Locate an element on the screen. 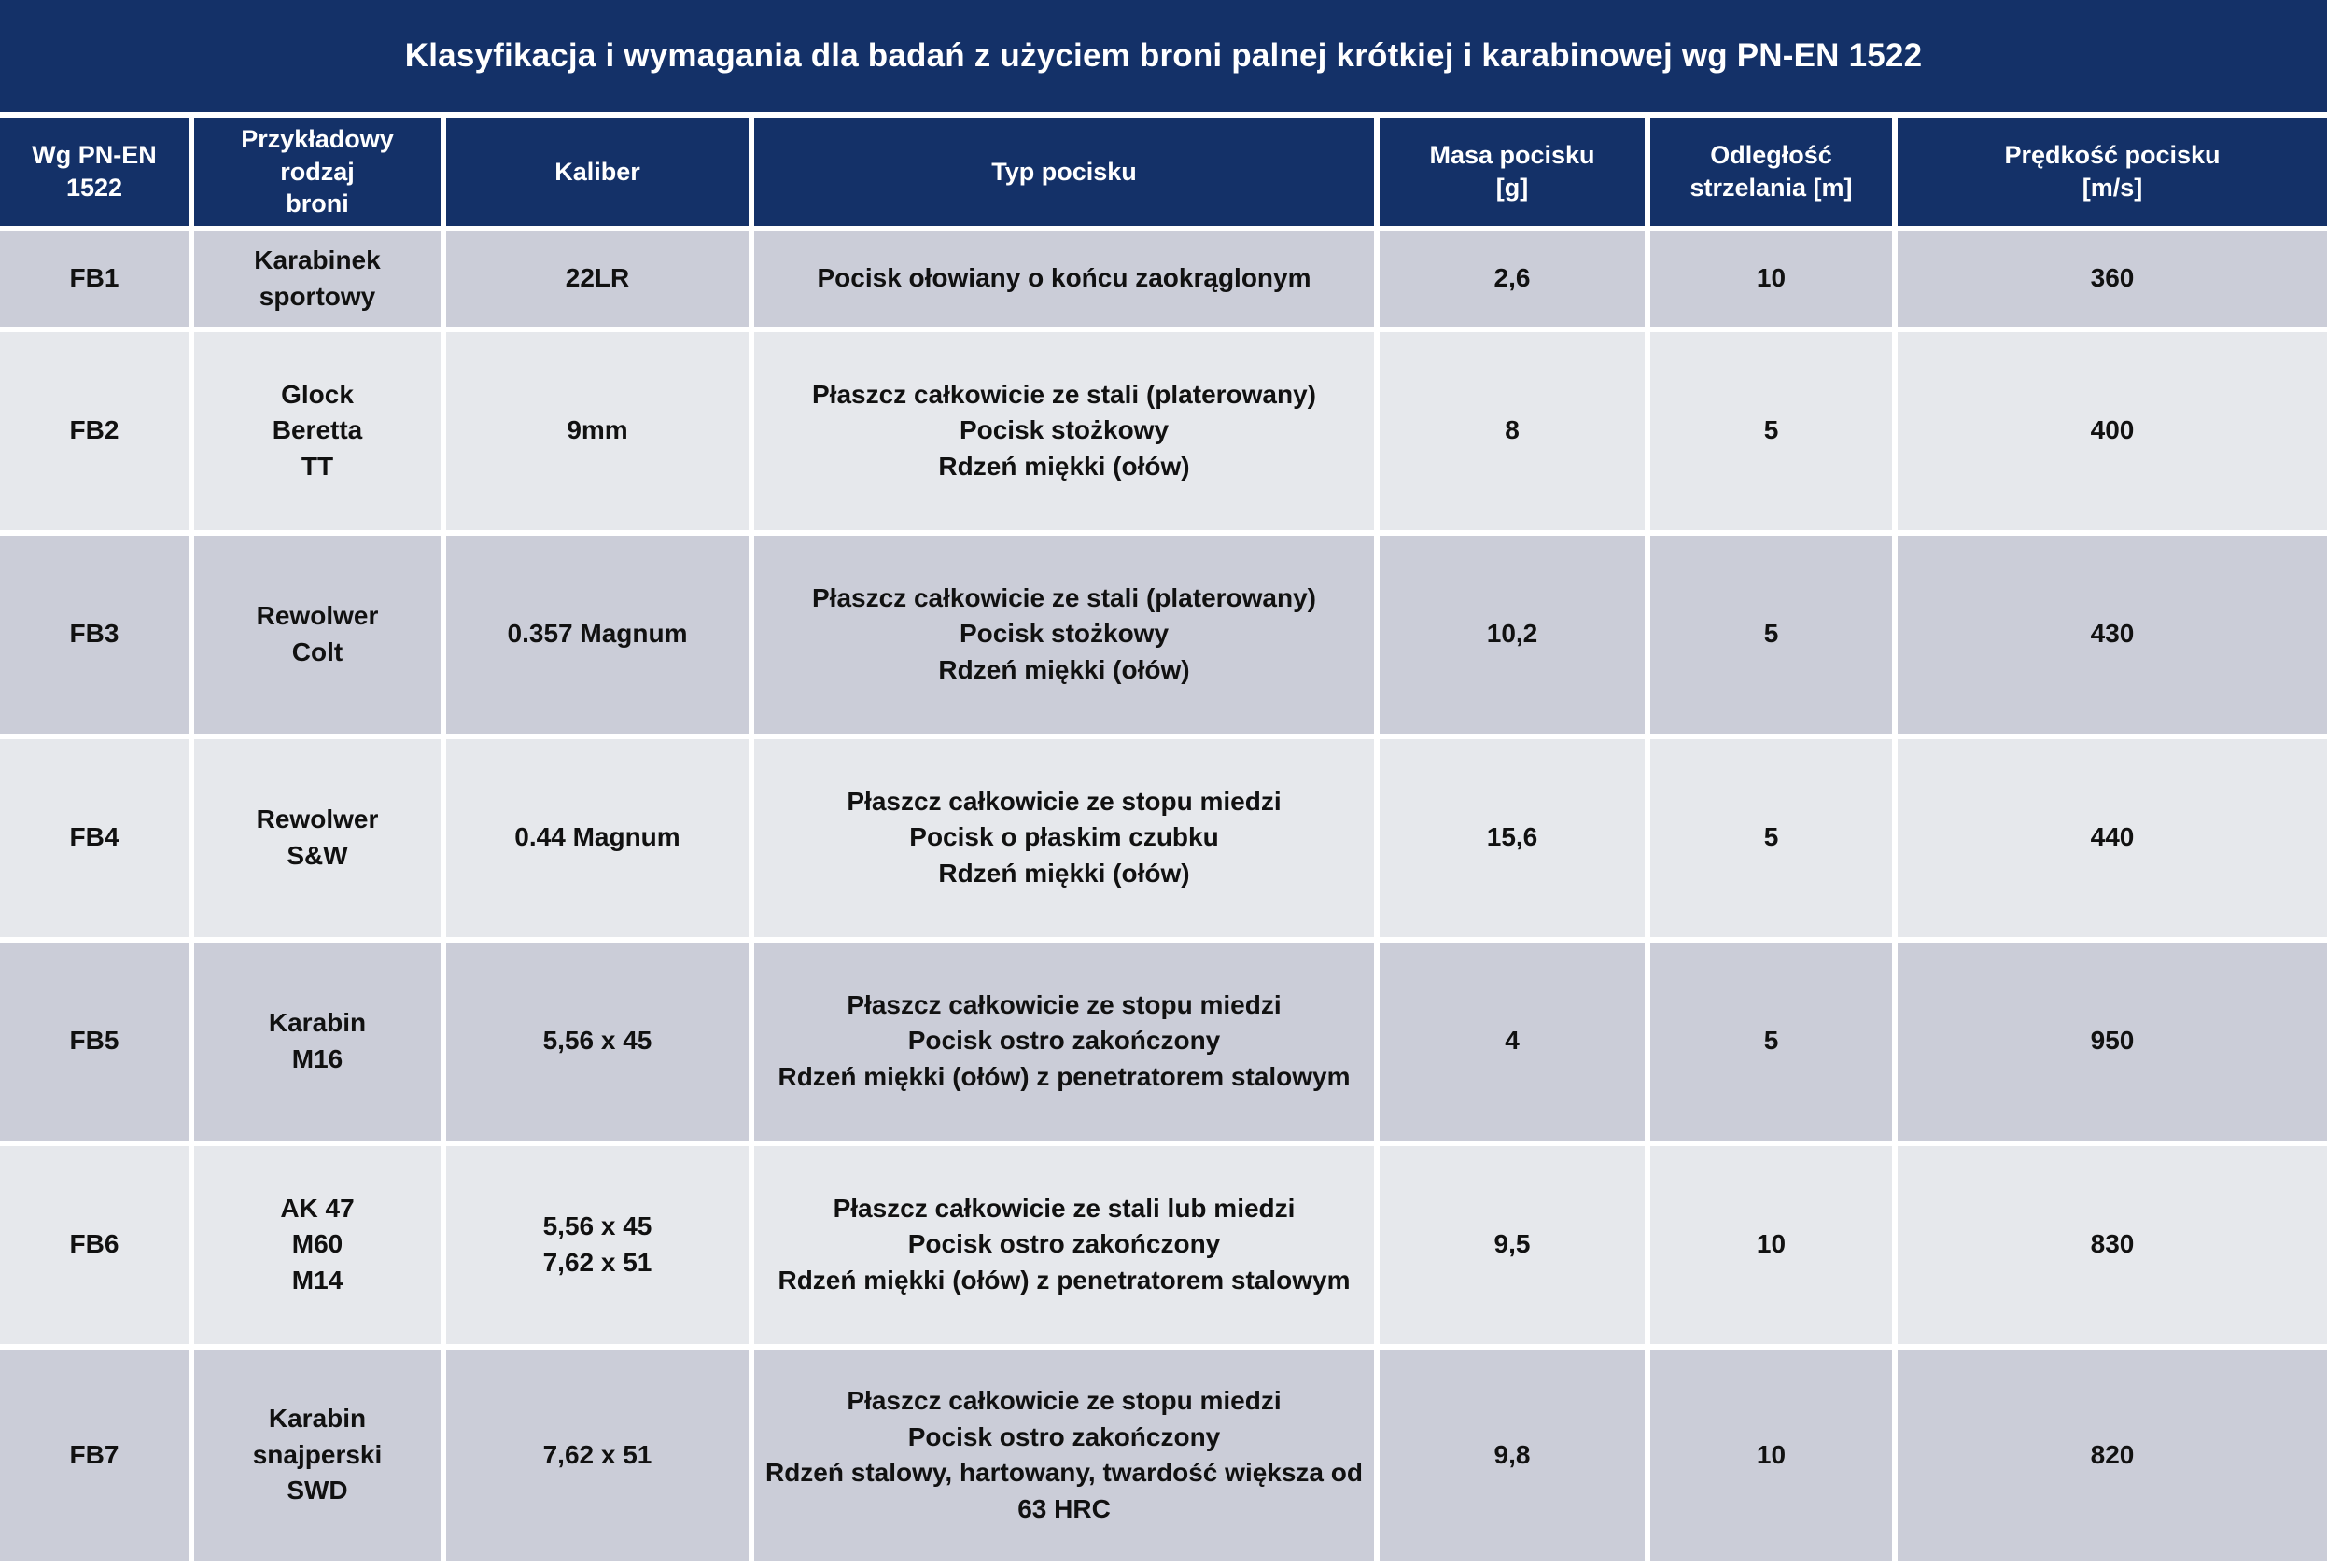 This screenshot has height=1568, width=2327. cell-mass: 2,6 is located at coordinates (1515, 281).